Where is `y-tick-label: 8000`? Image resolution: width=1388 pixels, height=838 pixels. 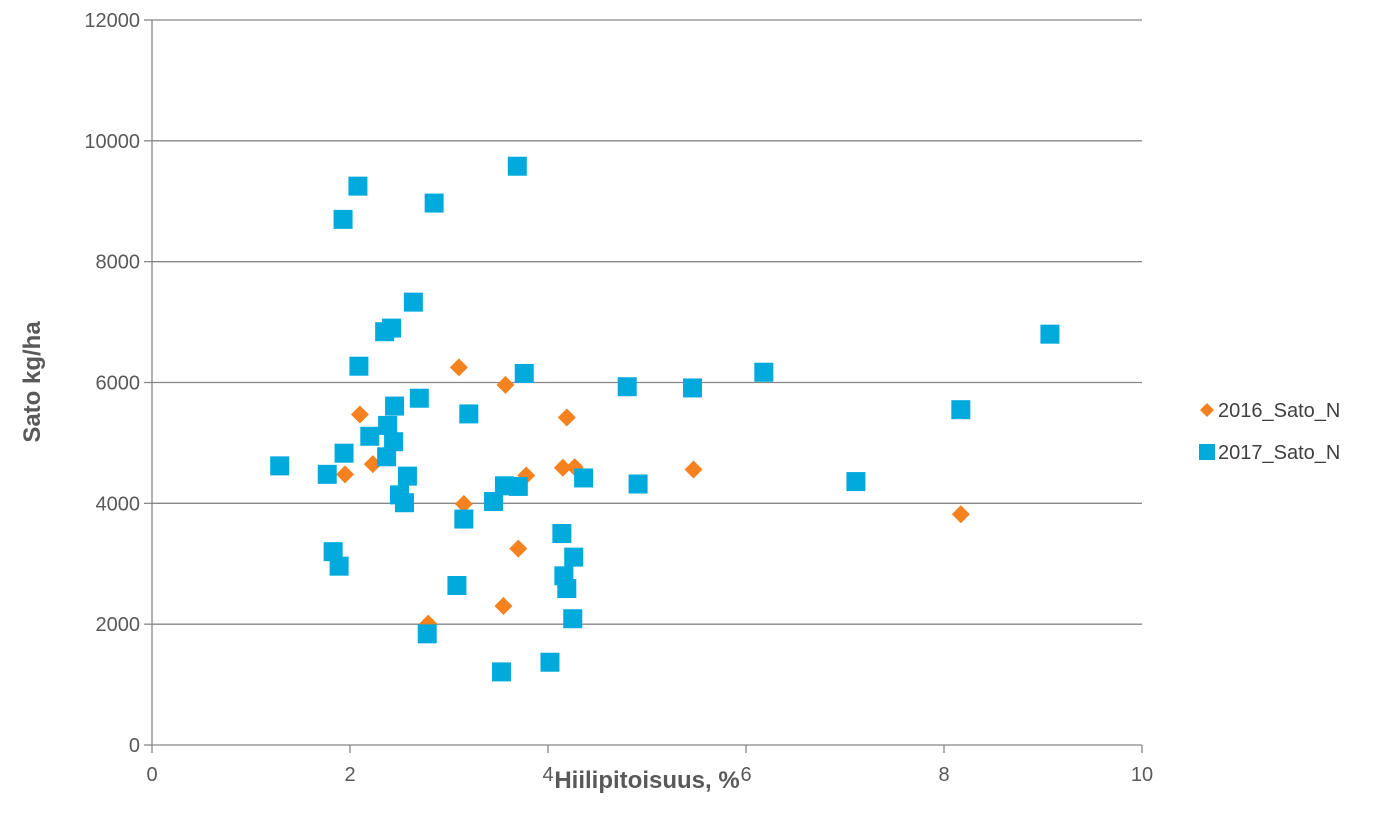 y-tick-label: 8000 is located at coordinates (118, 263).